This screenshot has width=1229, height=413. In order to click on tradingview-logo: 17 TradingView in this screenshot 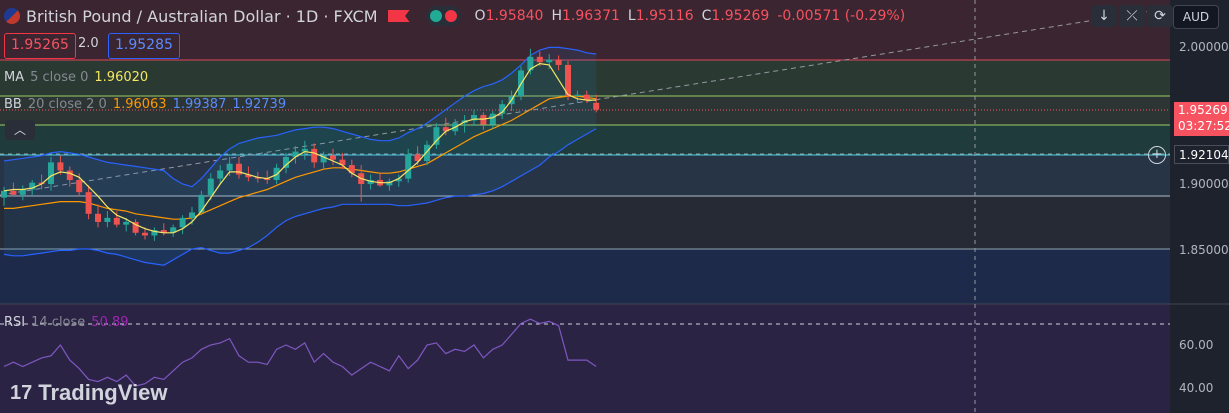, I will do `click(88, 393)`.